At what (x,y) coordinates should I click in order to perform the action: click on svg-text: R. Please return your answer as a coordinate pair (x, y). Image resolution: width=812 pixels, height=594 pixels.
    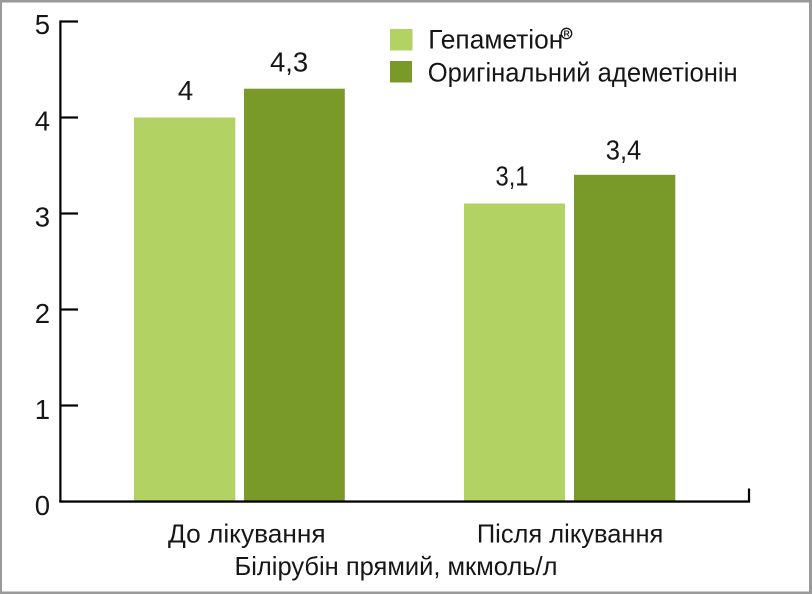
    Looking at the image, I should click on (566, 34).